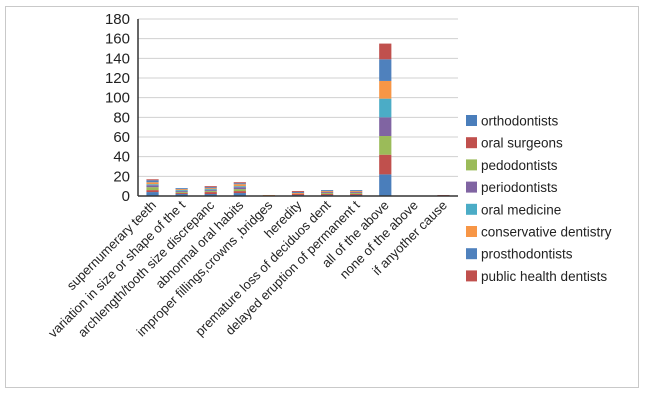  Describe the element at coordinates (117, 58) in the screenshot. I see `y-tick-label: 140` at that location.